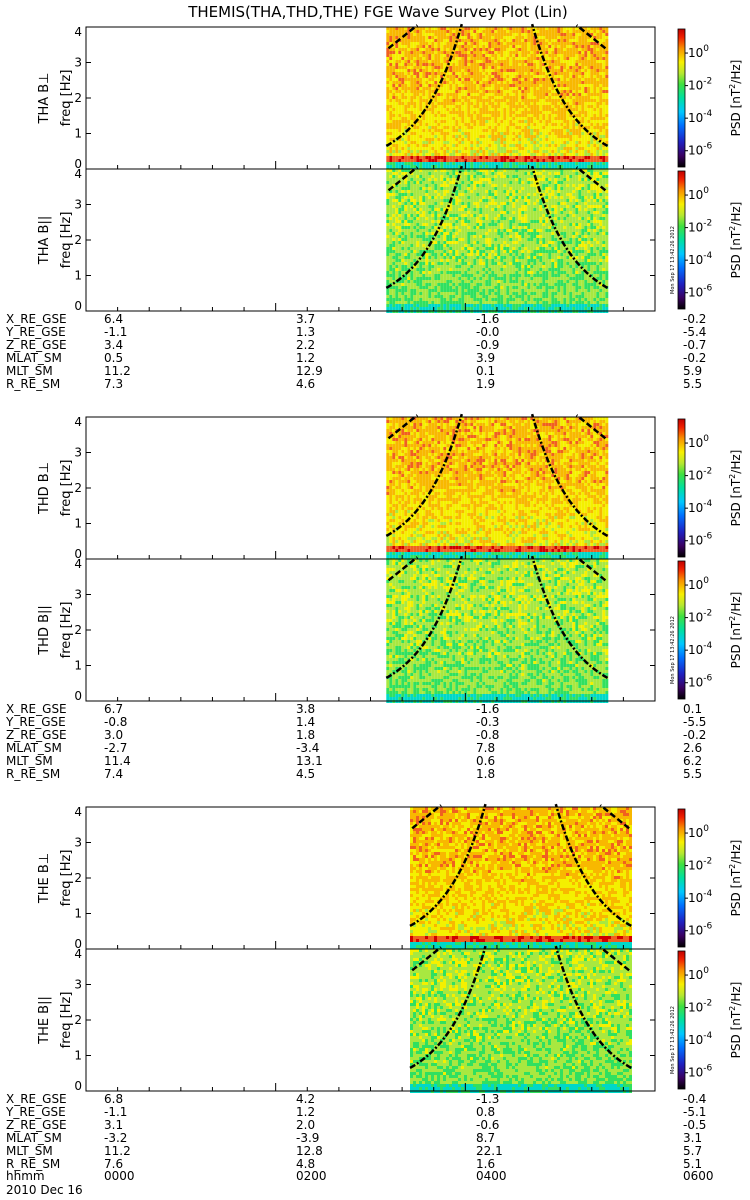 The height and width of the screenshot is (1200, 750). I want to click on ephemeris-value: 4.8, so click(305, 1164).